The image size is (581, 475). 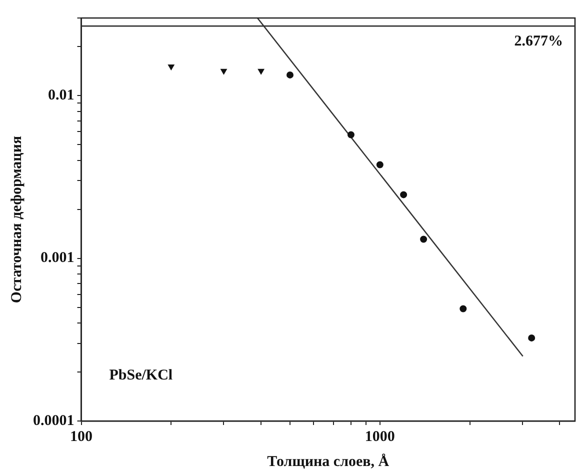 I want to click on x-tick-label: 100, so click(x=81, y=436).